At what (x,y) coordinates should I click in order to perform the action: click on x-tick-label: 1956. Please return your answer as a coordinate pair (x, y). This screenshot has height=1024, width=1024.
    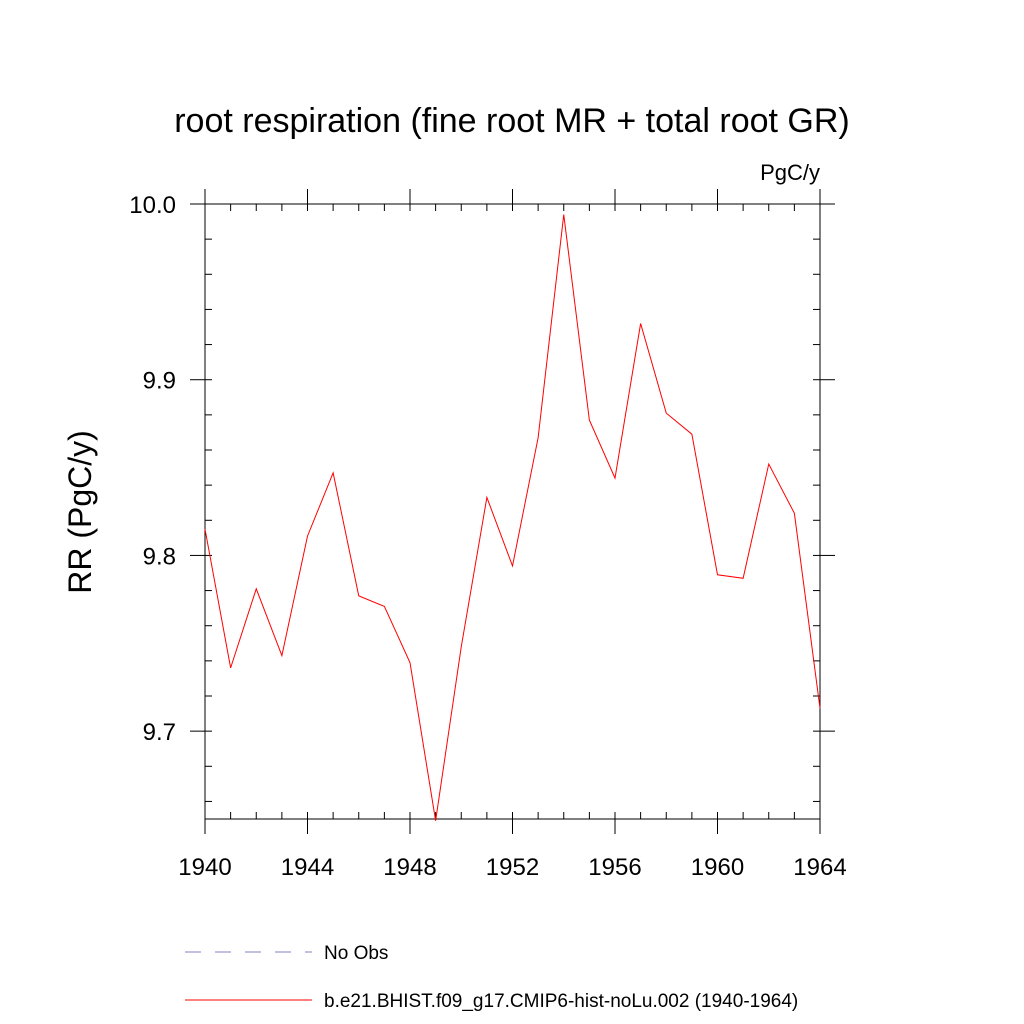
    Looking at the image, I should click on (614, 867).